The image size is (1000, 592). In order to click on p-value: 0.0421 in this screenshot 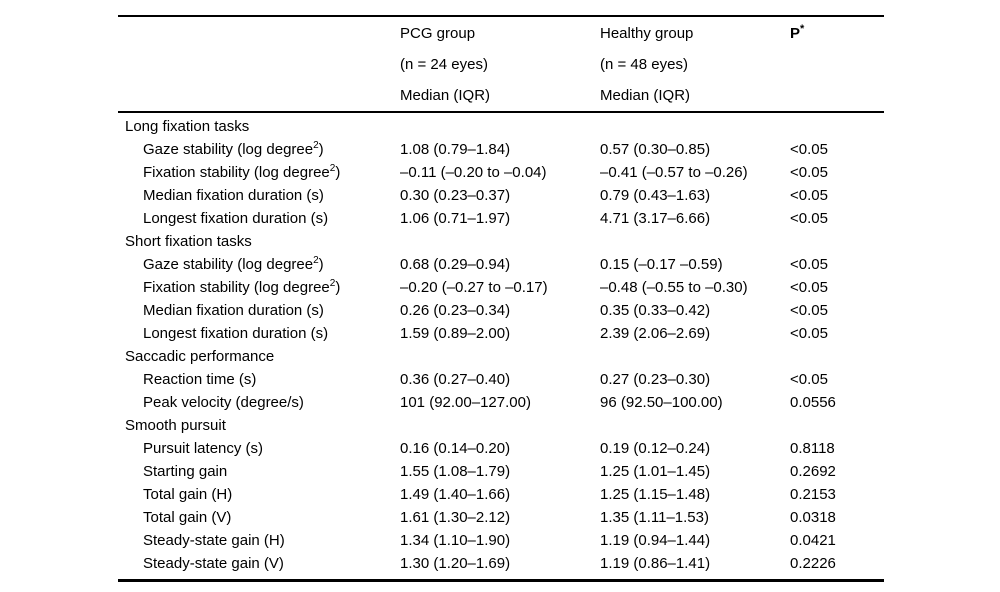, I will do `click(813, 540)`.